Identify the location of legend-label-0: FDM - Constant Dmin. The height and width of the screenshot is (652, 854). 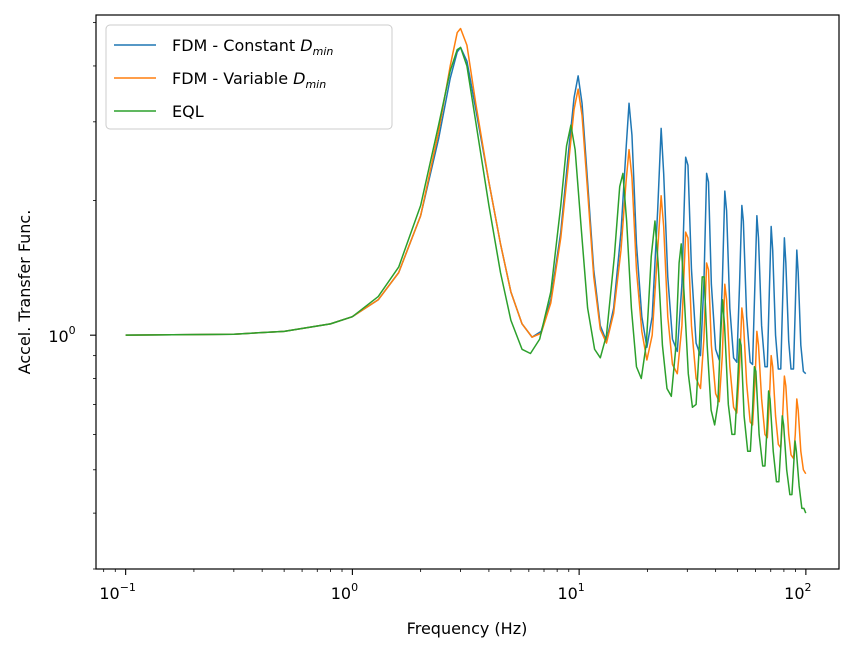
(252, 47).